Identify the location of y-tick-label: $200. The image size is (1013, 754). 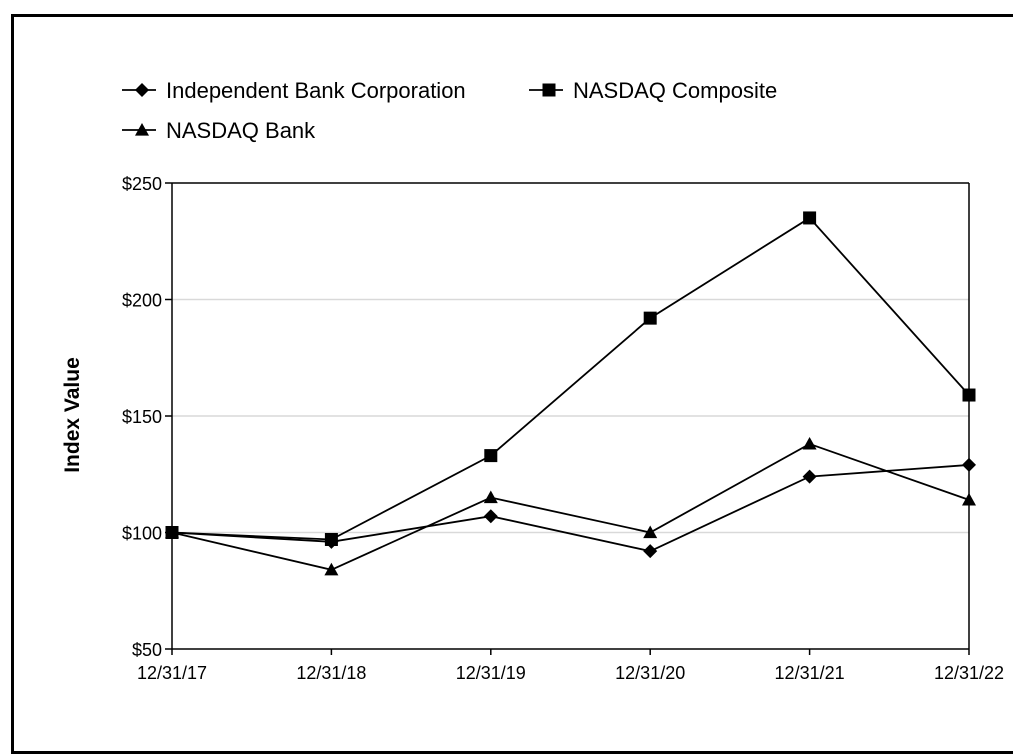
(142, 301).